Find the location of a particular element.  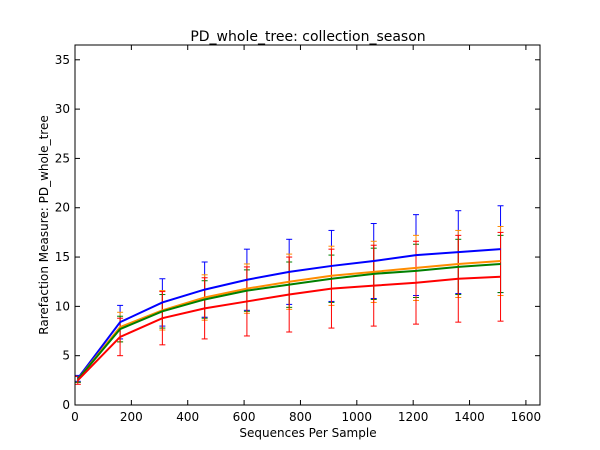

y-axis-label: Rarefaction Measure: PD_whole_tree is located at coordinates (44, 224).